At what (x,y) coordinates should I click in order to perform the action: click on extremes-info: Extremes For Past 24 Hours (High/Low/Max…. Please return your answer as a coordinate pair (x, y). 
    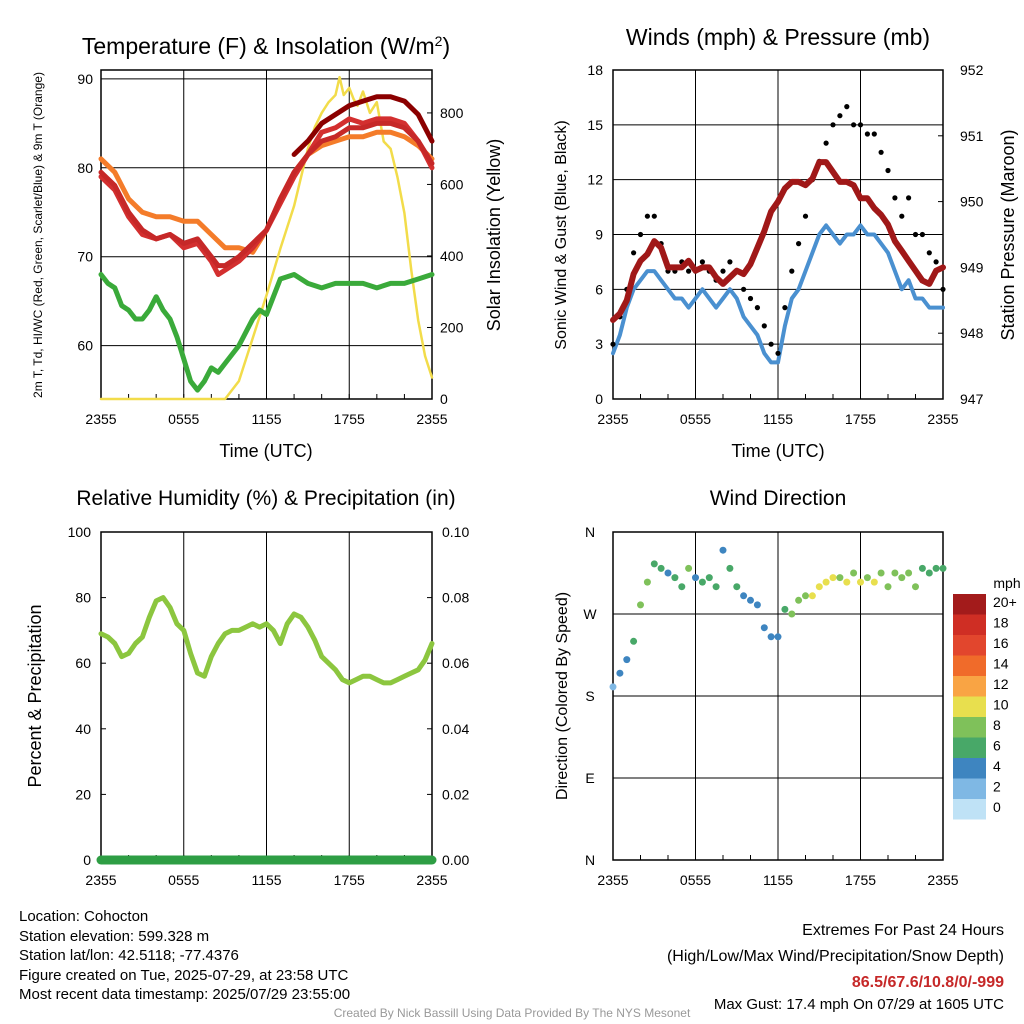
    Looking at the image, I should click on (835, 966).